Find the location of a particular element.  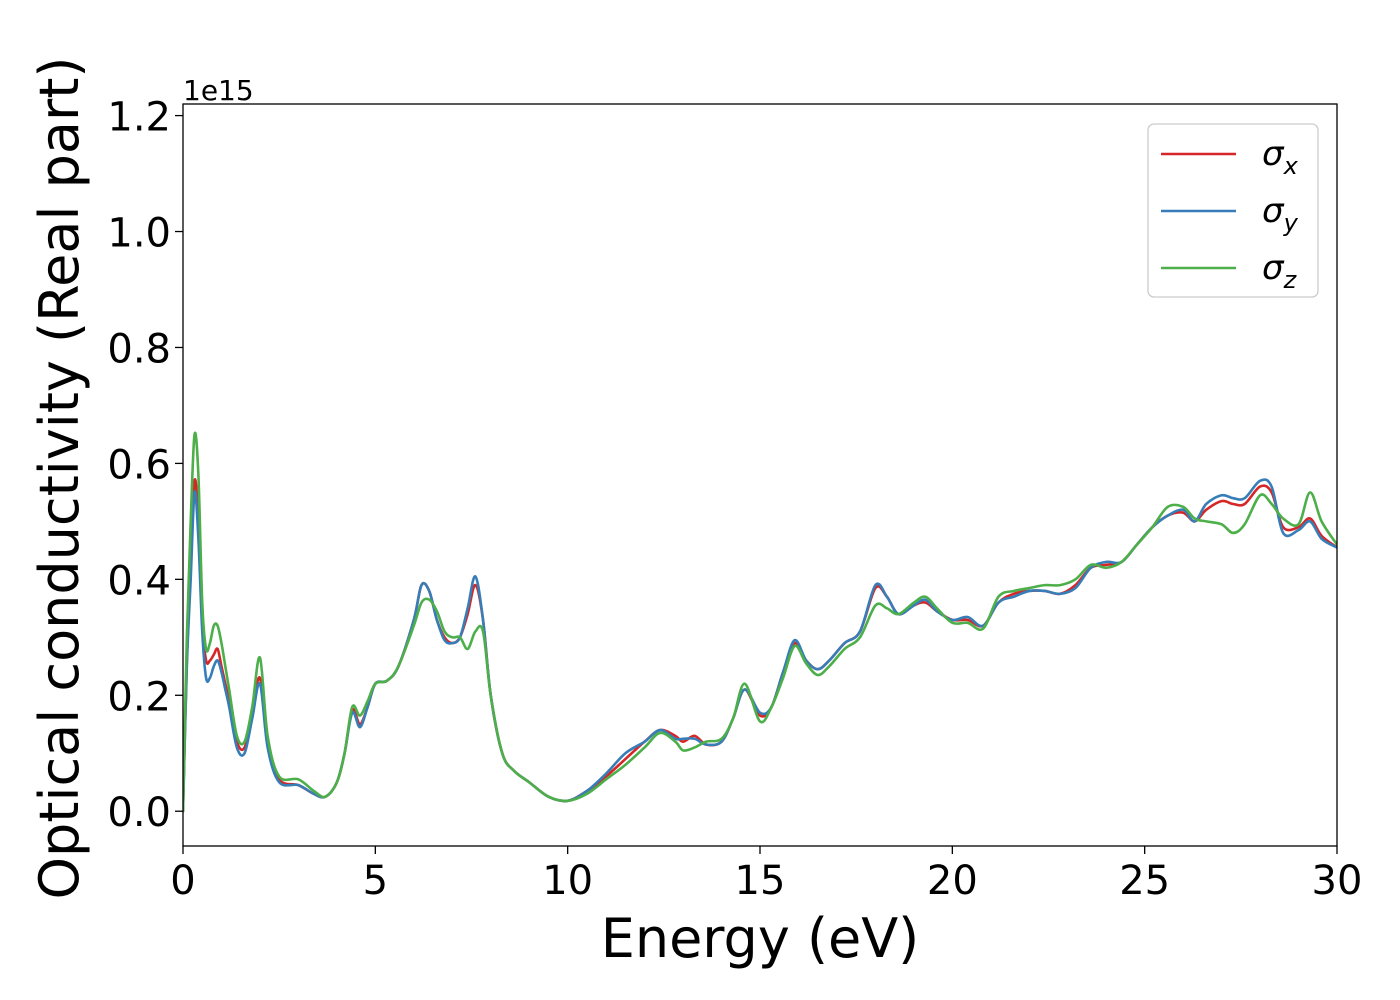

x-tick-label: 10 is located at coordinates (567, 881).